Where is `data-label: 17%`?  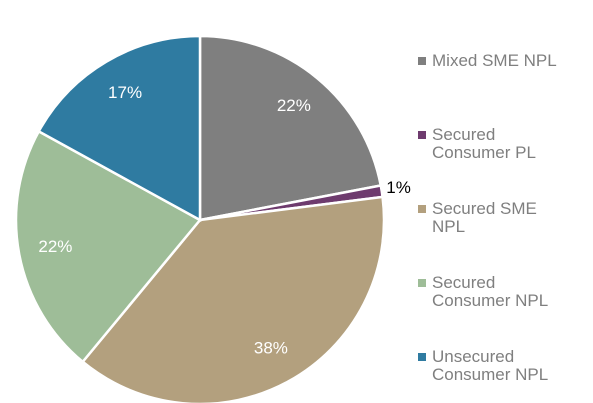
data-label: 17% is located at coordinates (125, 92).